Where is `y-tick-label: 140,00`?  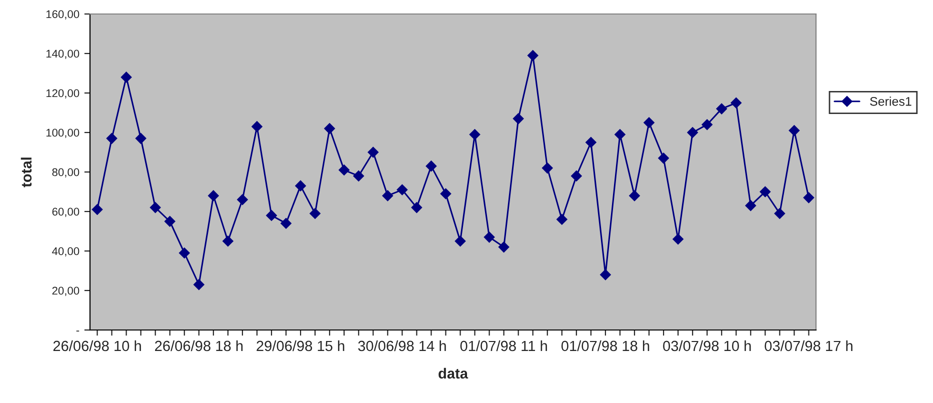 y-tick-label: 140,00 is located at coordinates (63, 54).